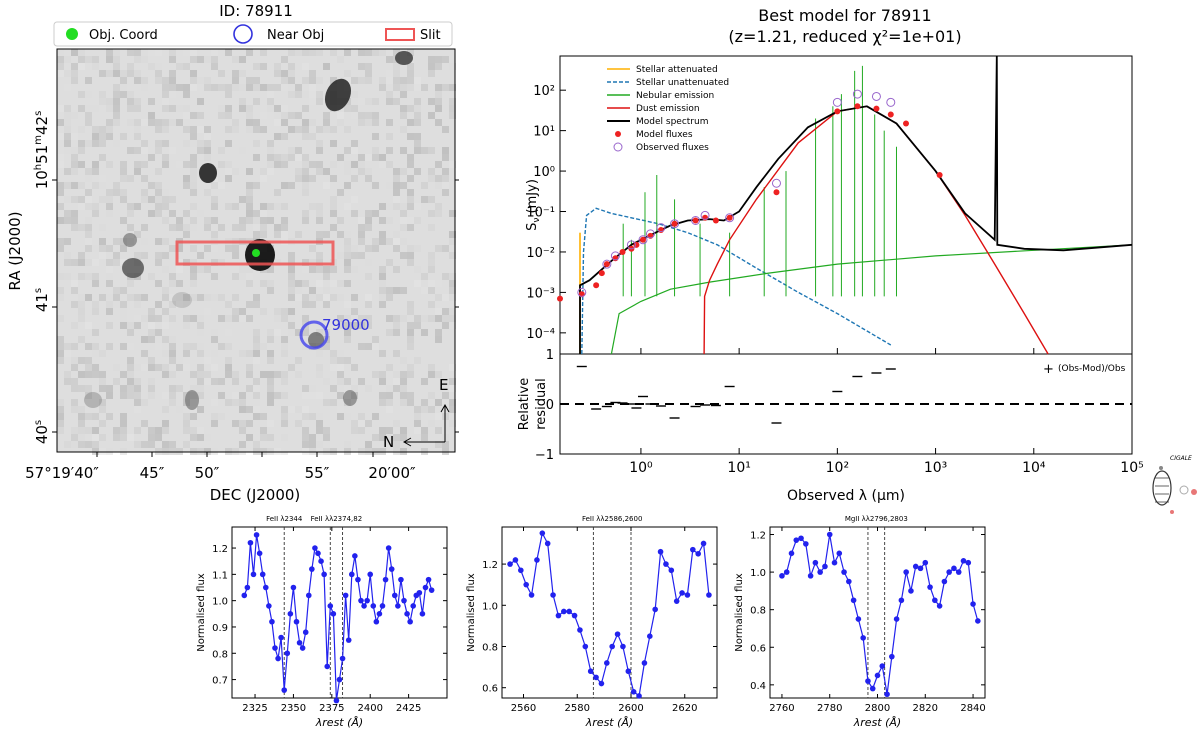 The height and width of the screenshot is (730, 1200). I want to click on sed-y-tick-label: 10⁻², so click(540, 253).